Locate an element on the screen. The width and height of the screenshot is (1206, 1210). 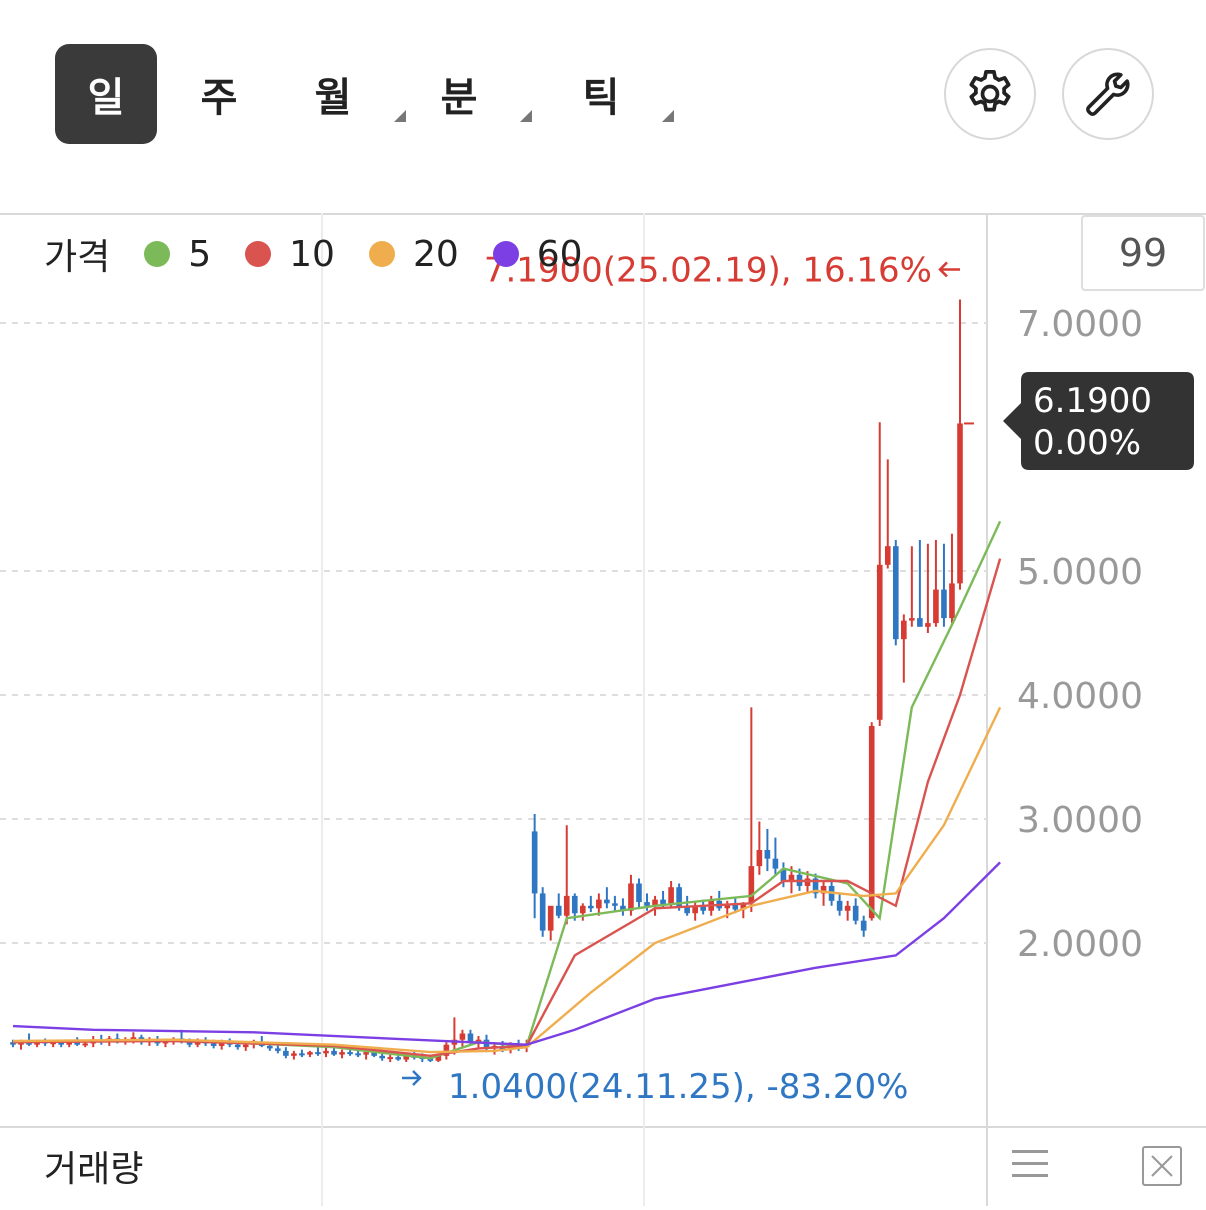
volume-close-button is located at coordinates (1162, 1166).